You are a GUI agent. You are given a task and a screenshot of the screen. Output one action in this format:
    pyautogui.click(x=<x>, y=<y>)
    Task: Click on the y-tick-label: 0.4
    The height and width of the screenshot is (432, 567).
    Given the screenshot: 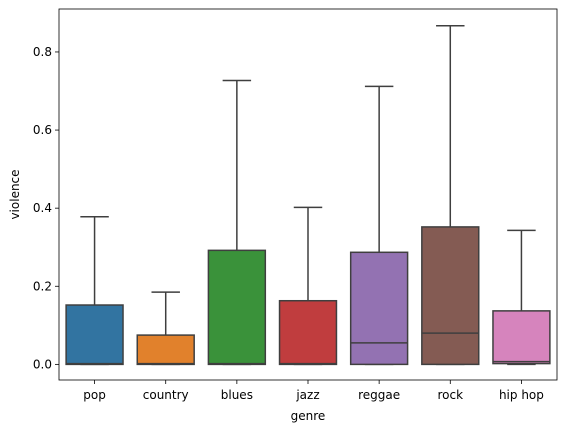 What is the action you would take?
    pyautogui.click(x=42, y=208)
    